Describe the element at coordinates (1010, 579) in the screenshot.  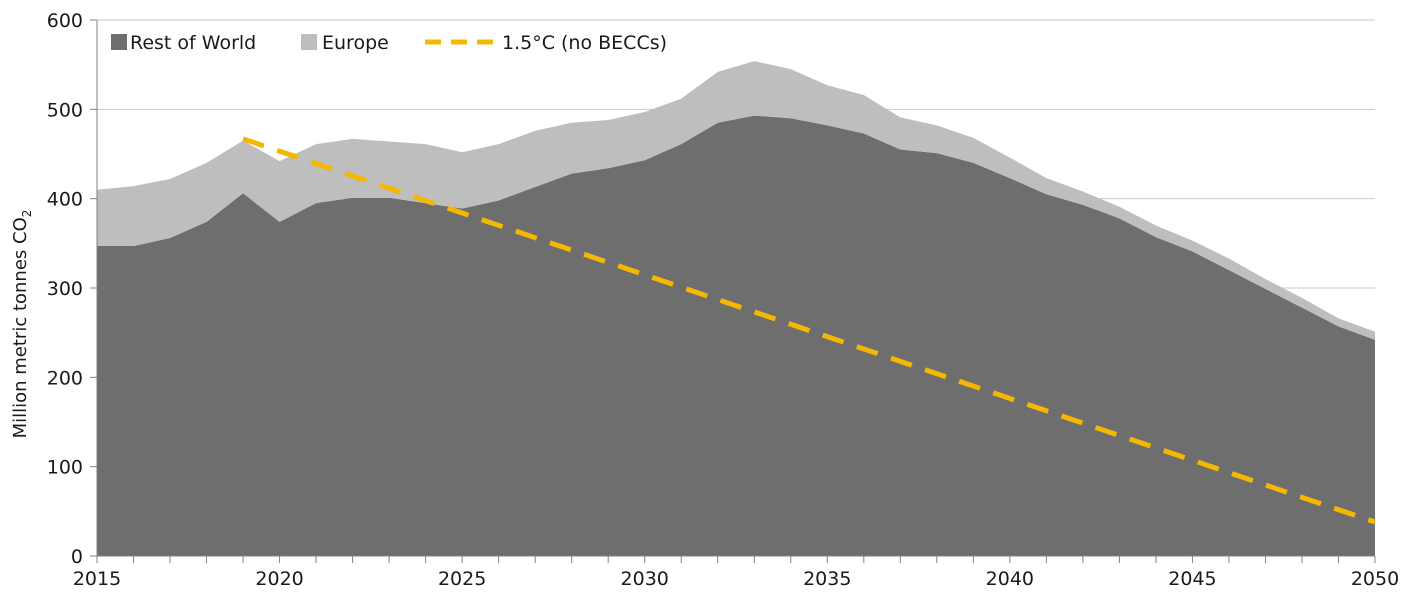
I see `x-tick-label-2040: 2040` at that location.